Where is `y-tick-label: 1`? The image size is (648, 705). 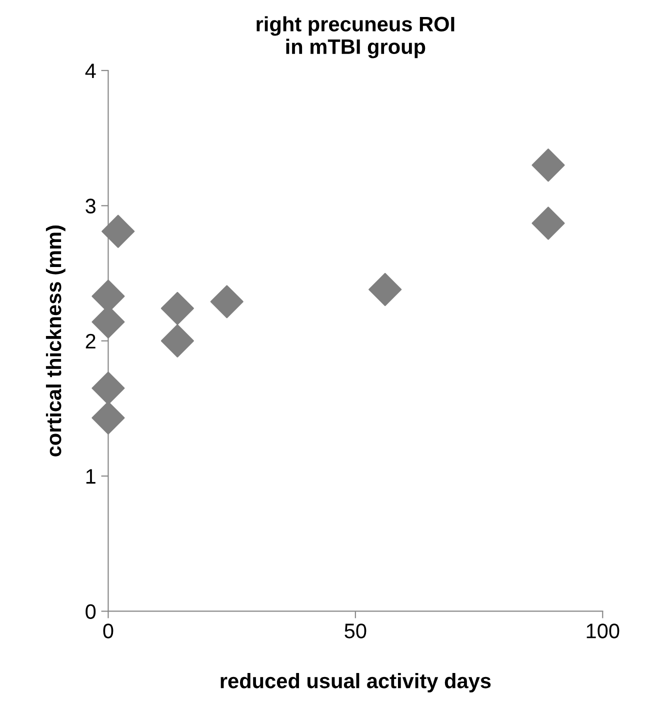
y-tick-label: 1 is located at coordinates (91, 476).